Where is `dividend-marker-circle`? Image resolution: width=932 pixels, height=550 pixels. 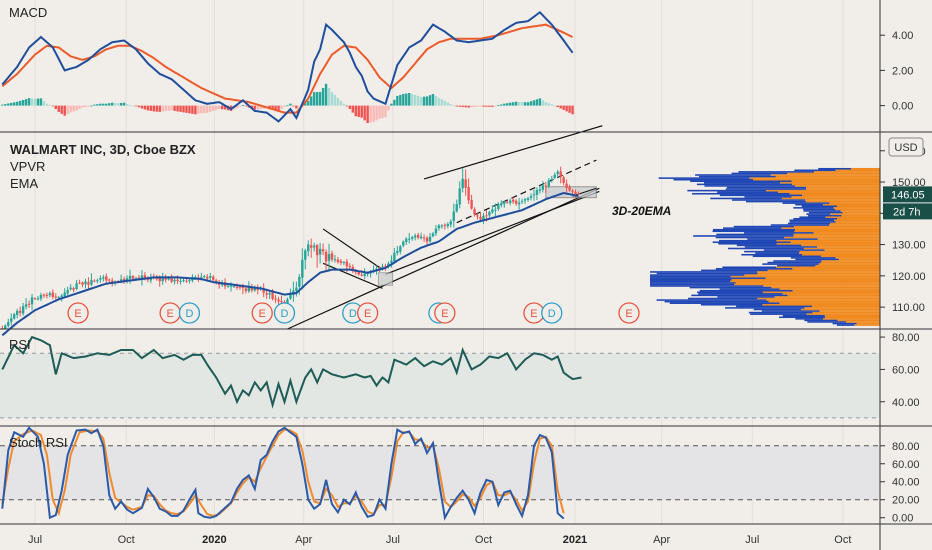
dividend-marker-circle is located at coordinates (284, 313).